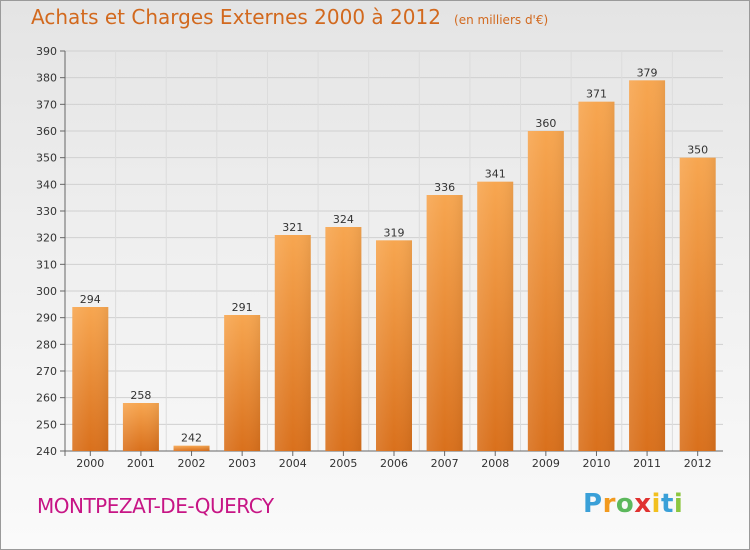 This screenshot has height=550, width=750. Describe the element at coordinates (495, 316) in the screenshot. I see `bar-shine-2008` at that location.